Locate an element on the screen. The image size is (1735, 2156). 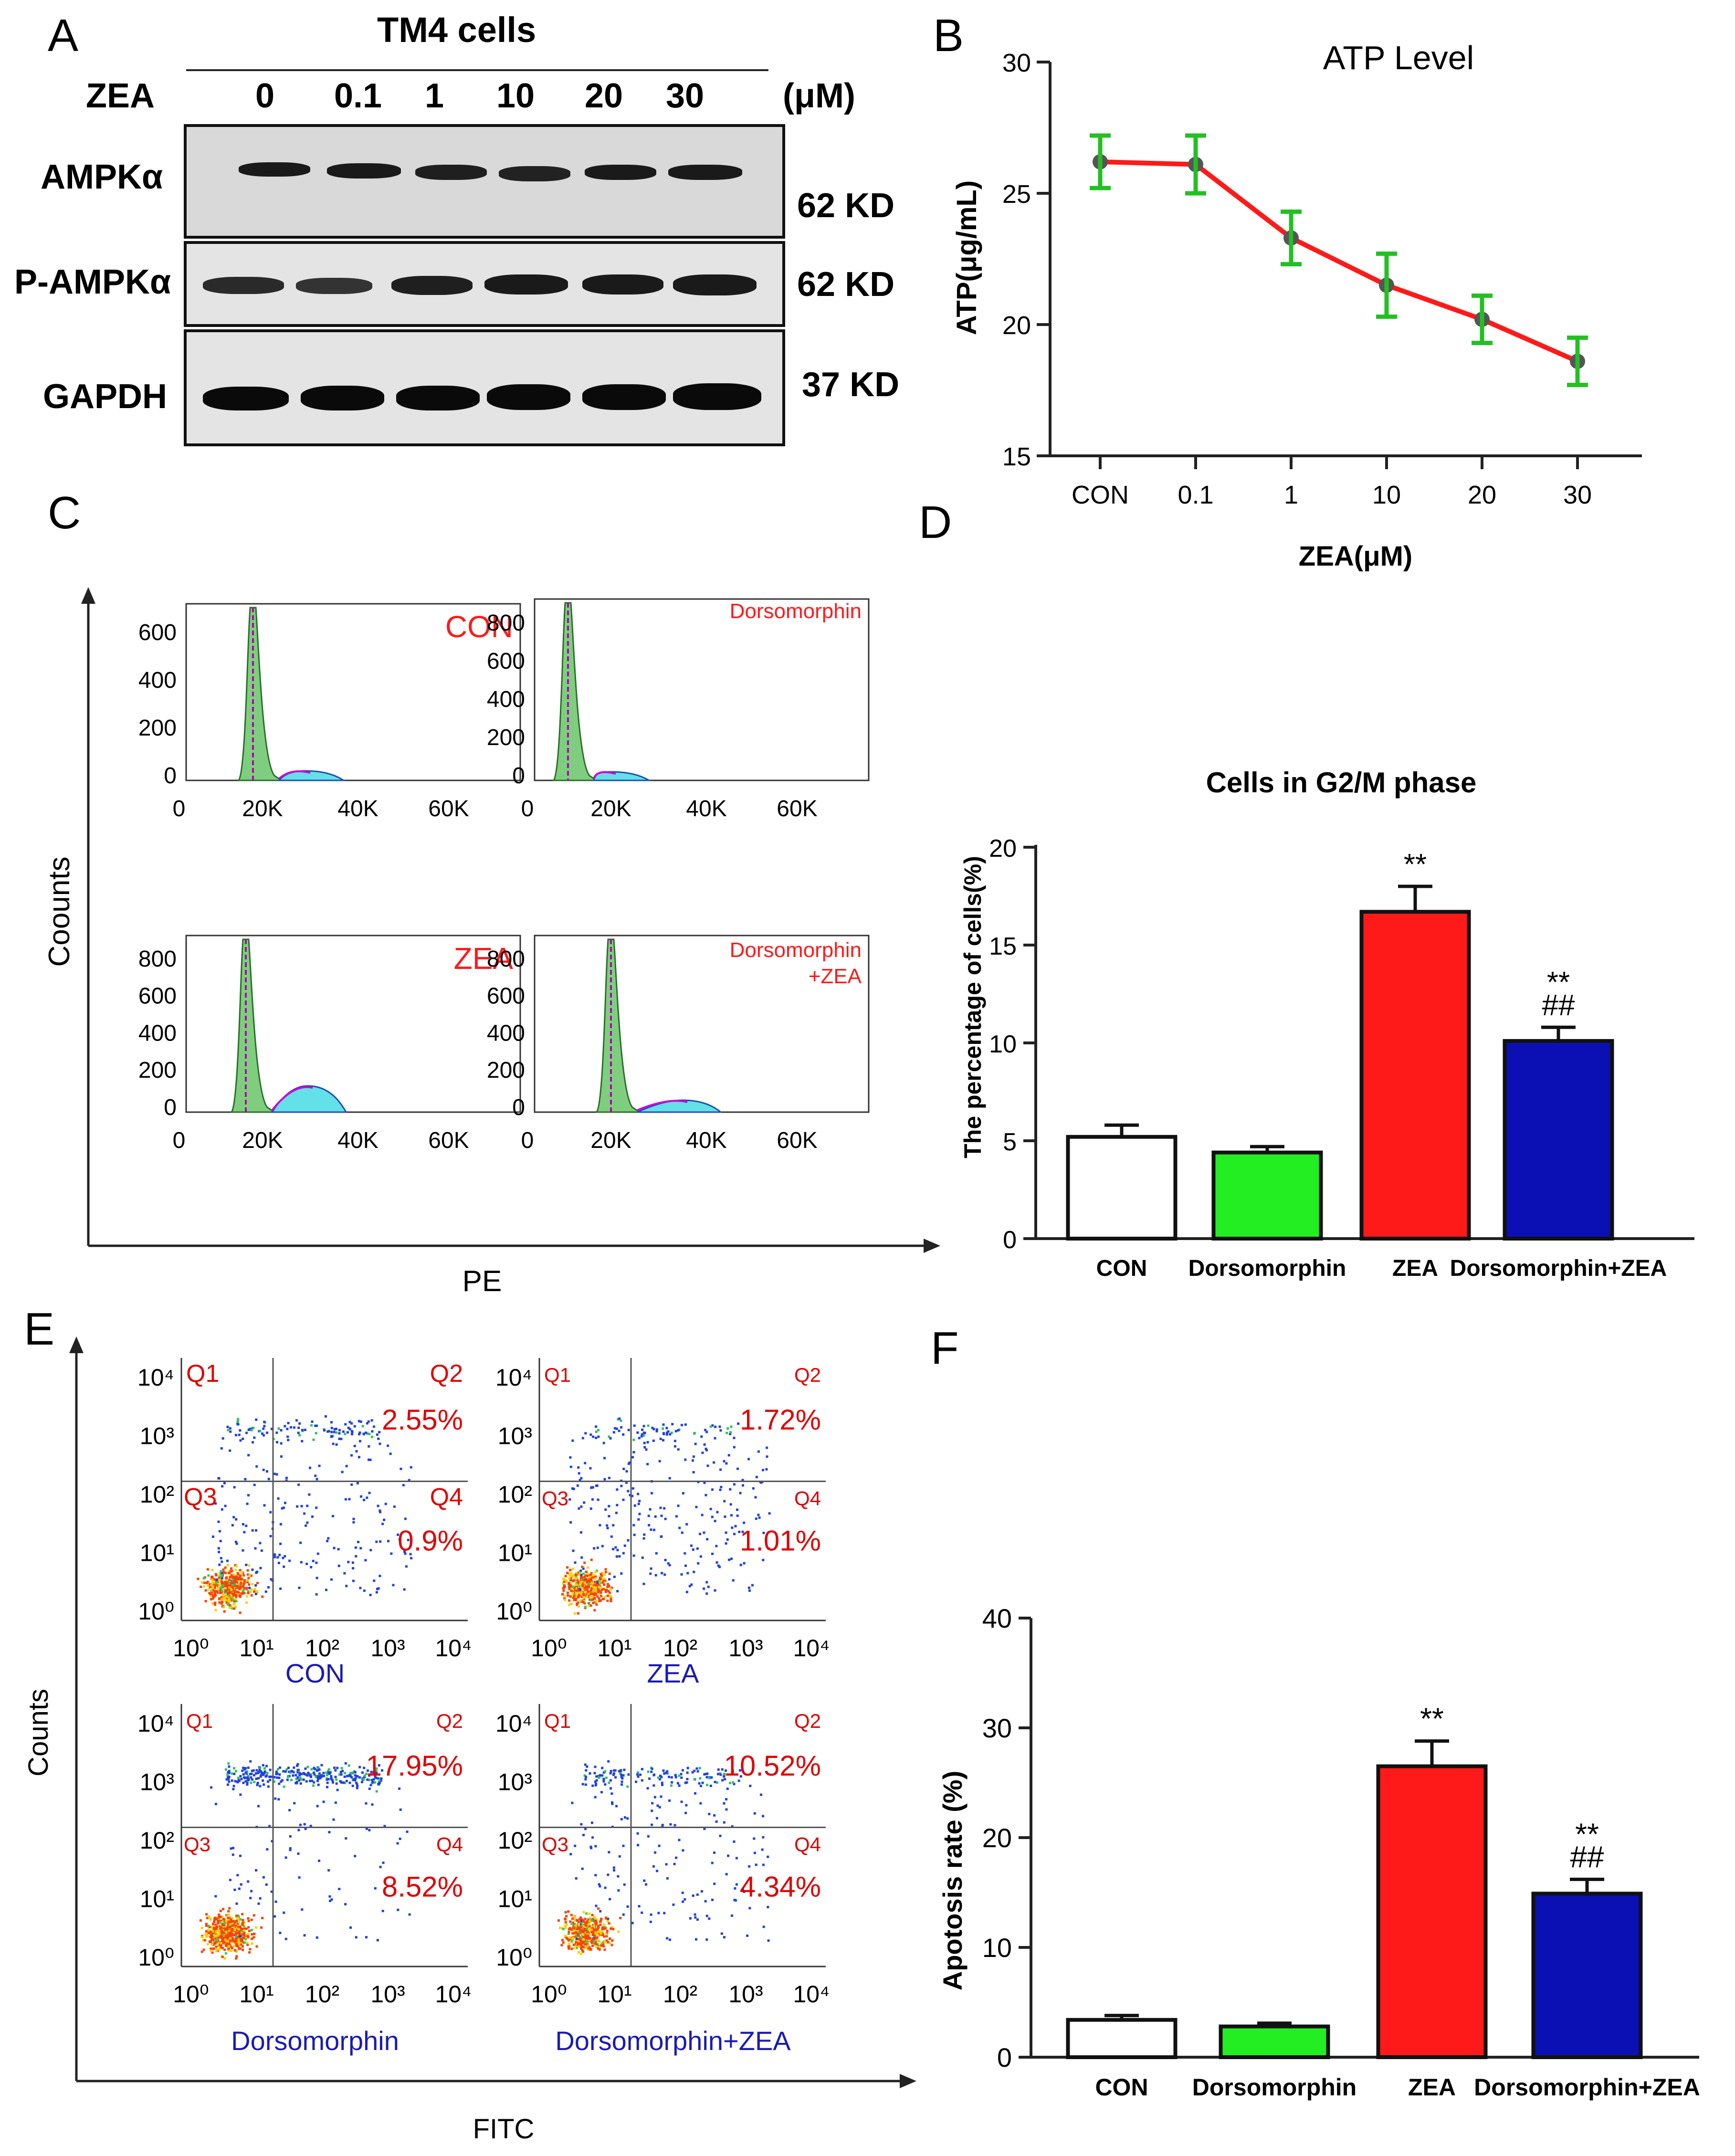
blot-title-rule is located at coordinates (477, 70).